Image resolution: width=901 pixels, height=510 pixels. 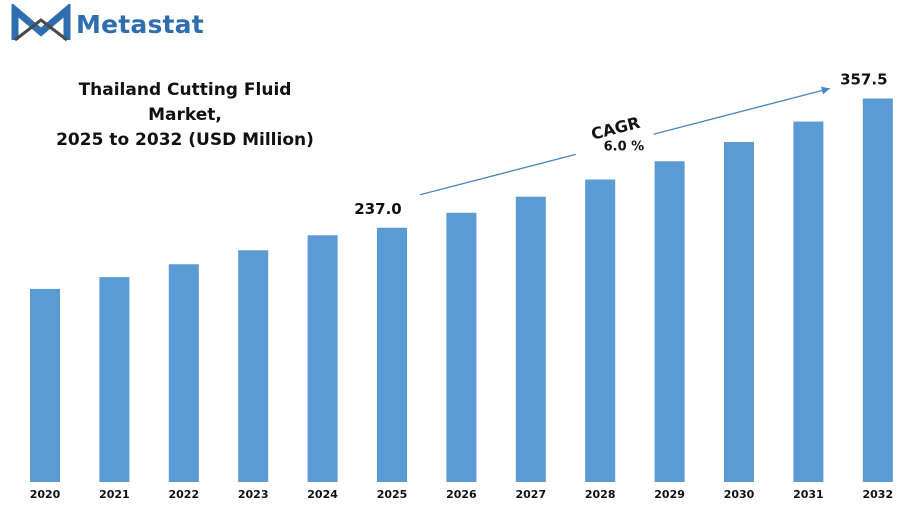 I want to click on x-tick-2022: 2022, so click(x=183, y=494).